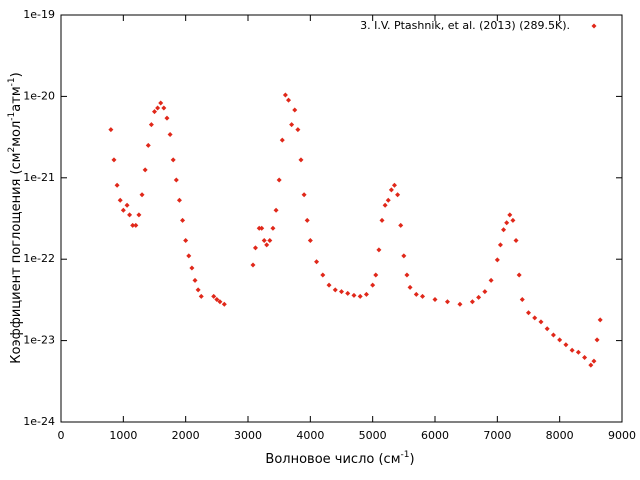  What do you see at coordinates (39, 421) in the screenshot?
I see `y-tick-label: 1e-24` at bounding box center [39, 421].